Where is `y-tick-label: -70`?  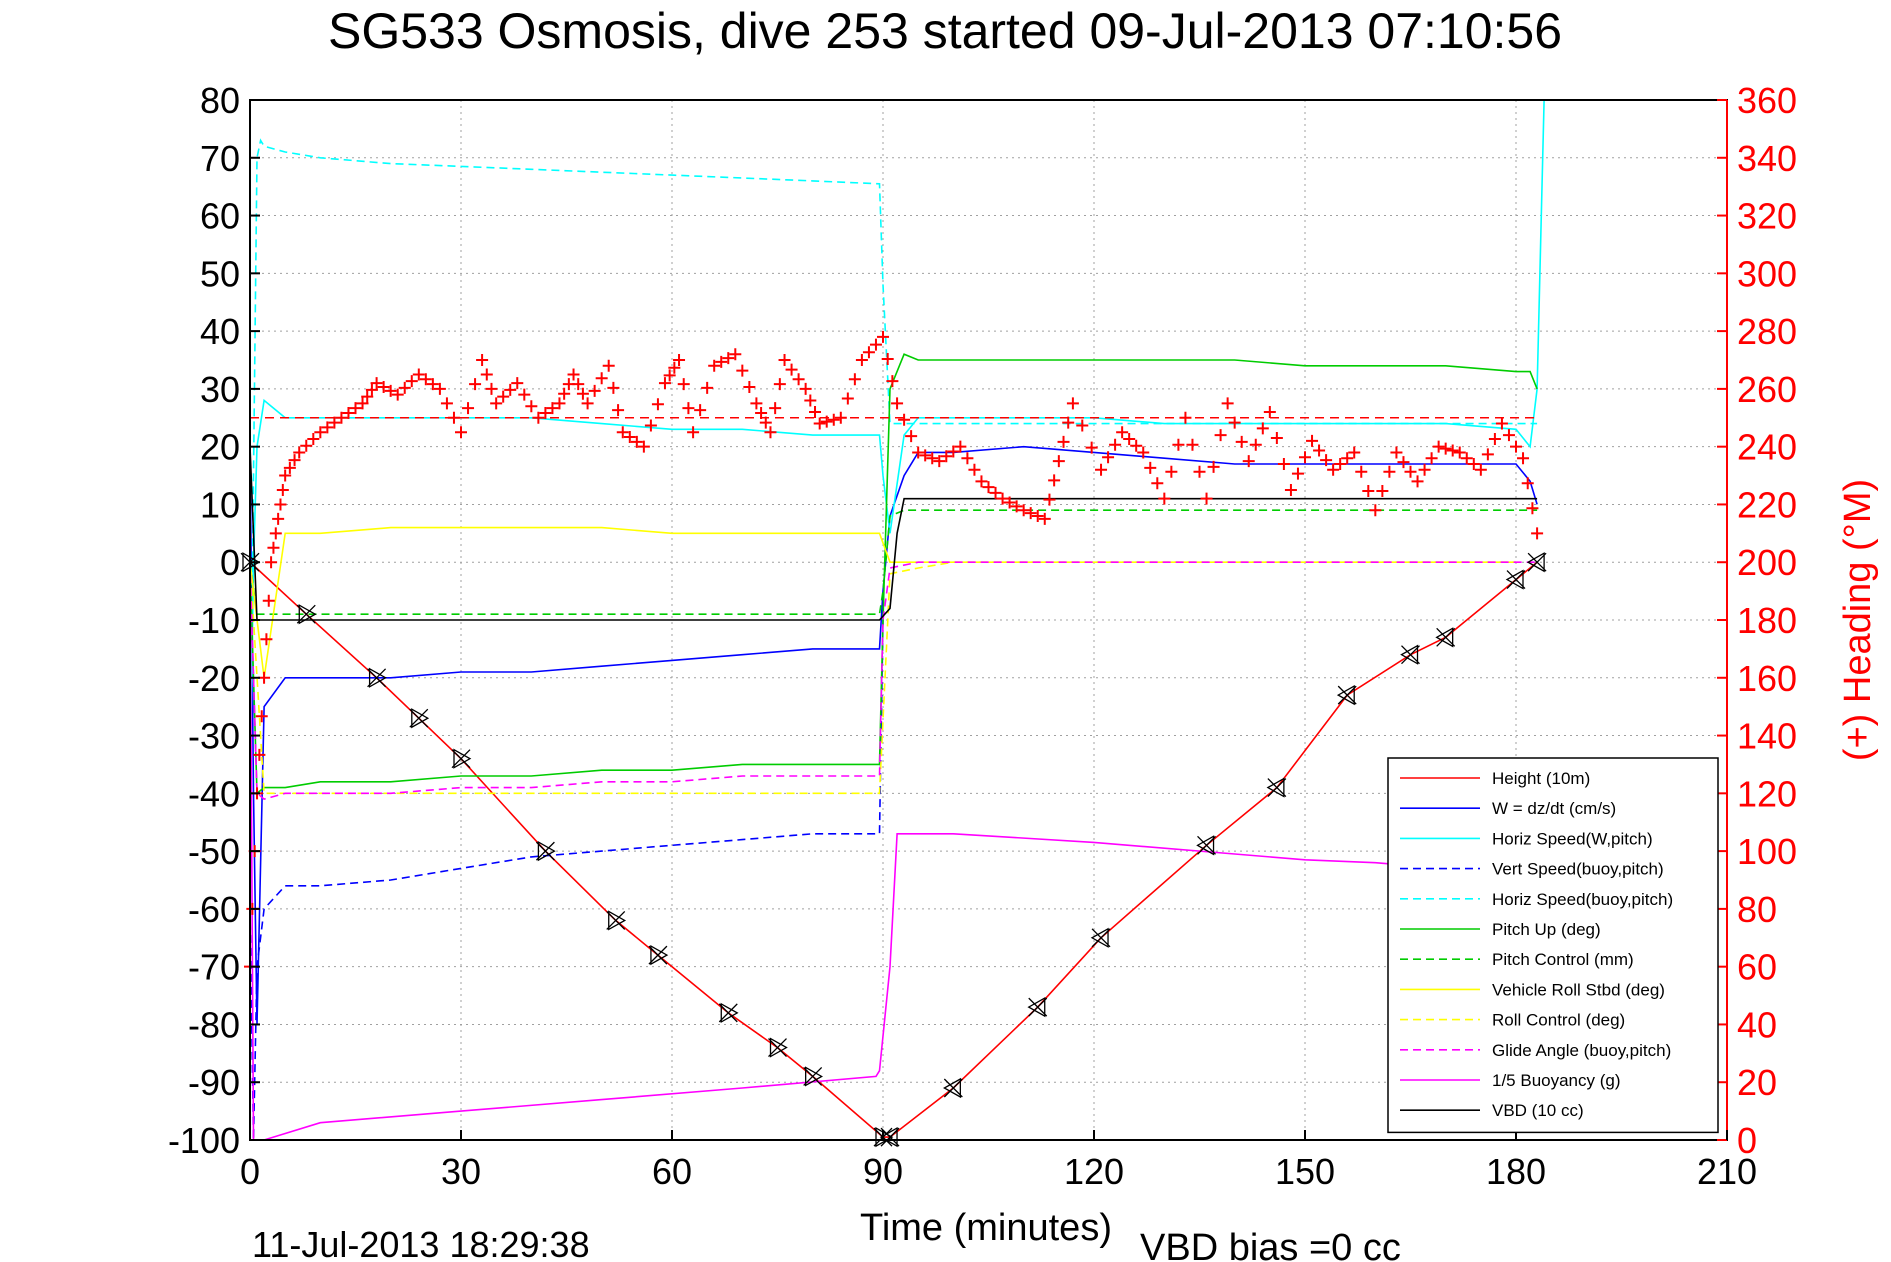 y-tick-label: -70 is located at coordinates (214, 967).